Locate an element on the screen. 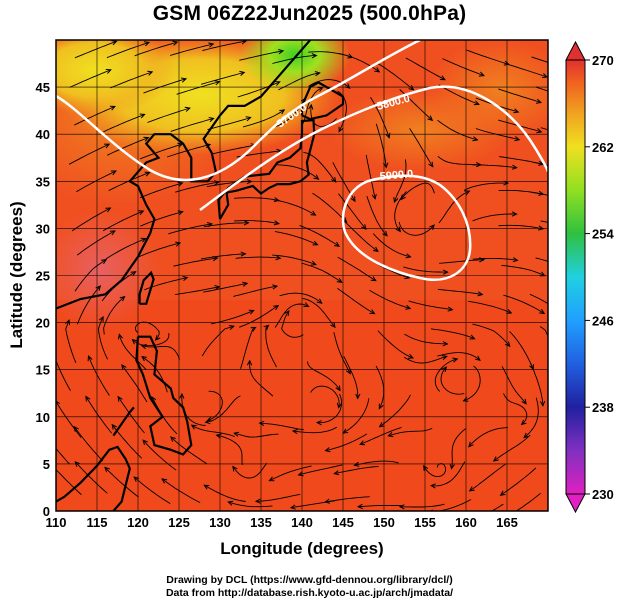 The image size is (619, 605). y-tick-label: 30 is located at coordinates (43, 228).